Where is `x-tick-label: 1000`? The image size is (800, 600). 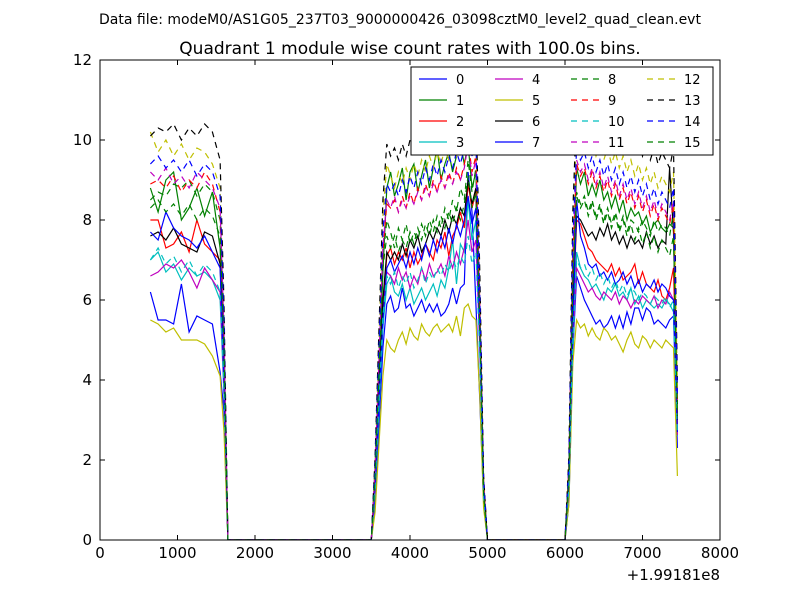 x-tick-label: 1000 is located at coordinates (177, 553).